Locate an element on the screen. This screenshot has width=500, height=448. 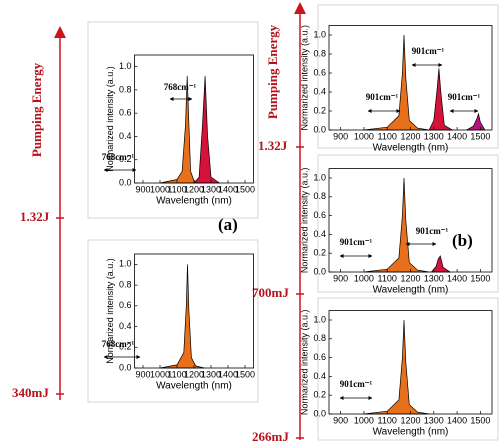
energy-axis-b is located at coordinates (300, 220).